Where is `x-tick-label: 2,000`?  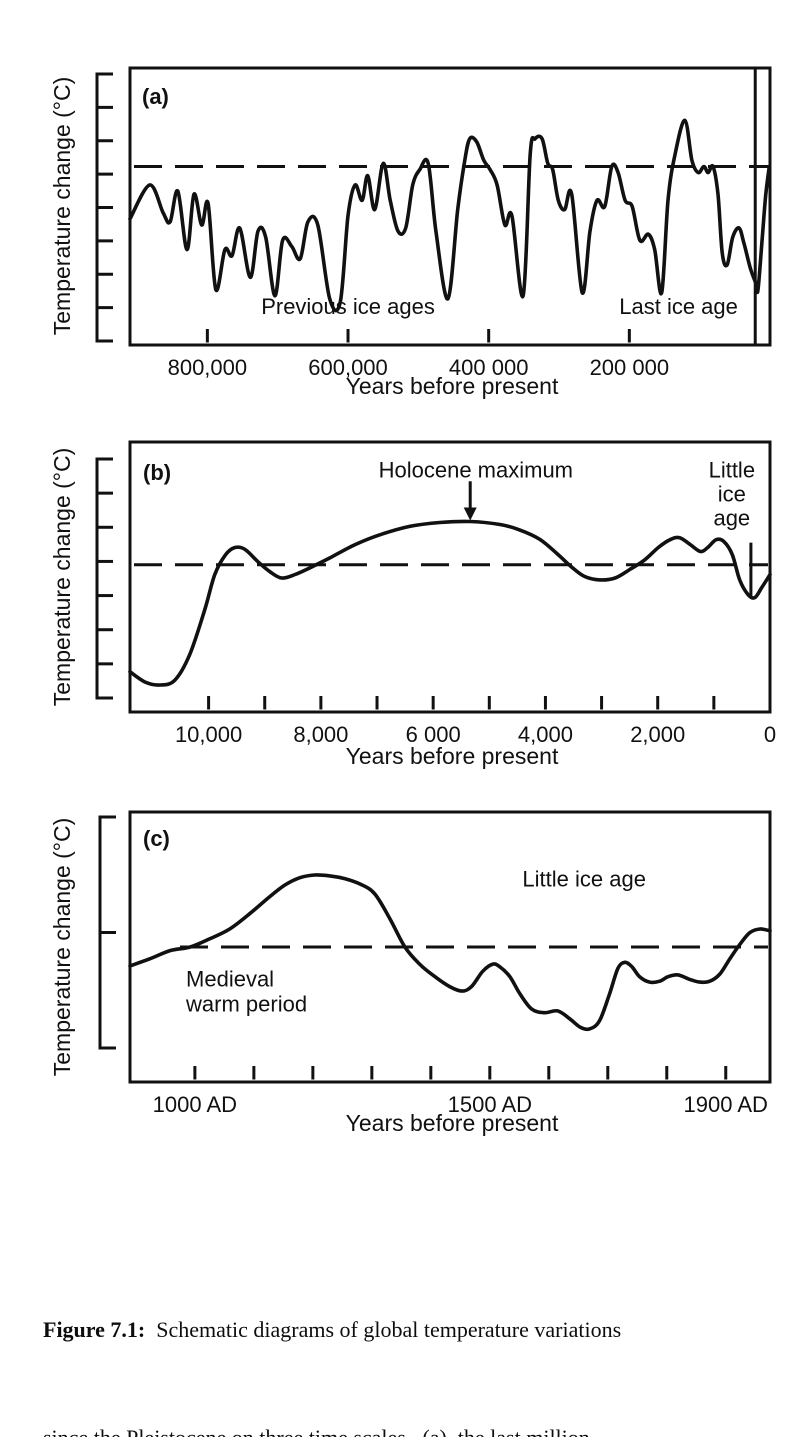
x-tick-label: 2,000 is located at coordinates (657, 734).